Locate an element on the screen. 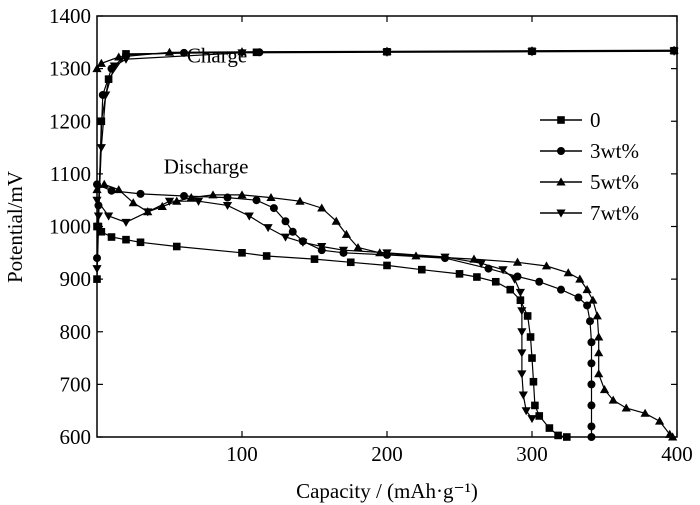  series-charge-line is located at coordinates (385, 59).